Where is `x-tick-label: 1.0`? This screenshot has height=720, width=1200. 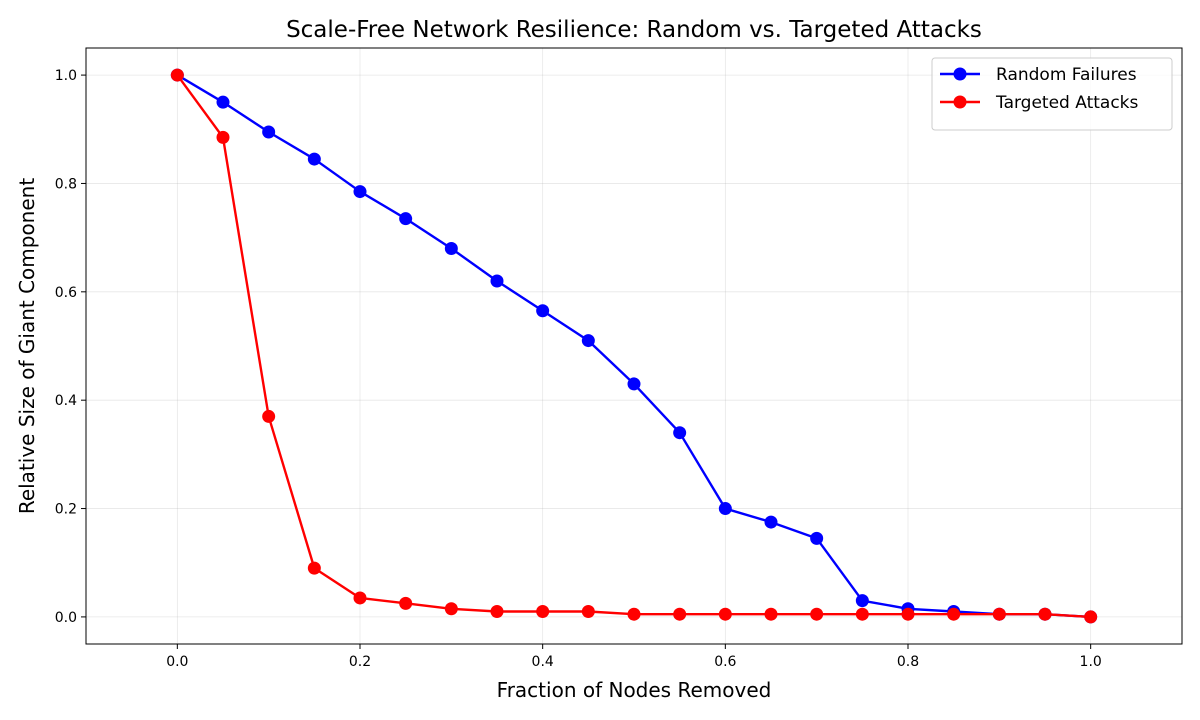 x-tick-label: 1.0 is located at coordinates (1091, 662).